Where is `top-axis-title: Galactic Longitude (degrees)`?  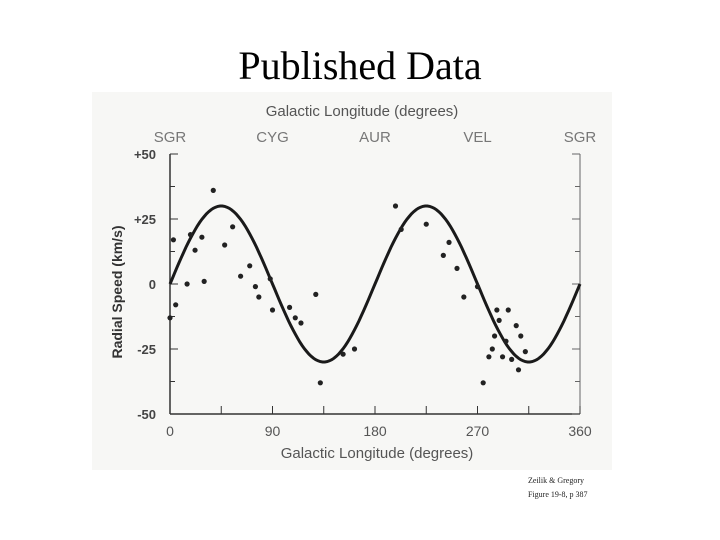 top-axis-title: Galactic Longitude (degrees) is located at coordinates (362, 111).